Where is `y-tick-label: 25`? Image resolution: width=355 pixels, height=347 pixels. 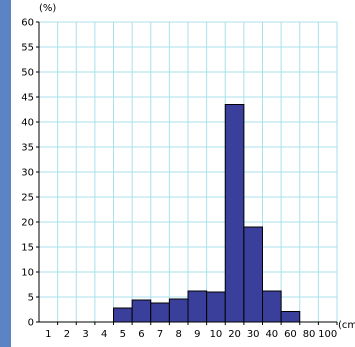 y-tick-label: 25 is located at coordinates (27, 198).